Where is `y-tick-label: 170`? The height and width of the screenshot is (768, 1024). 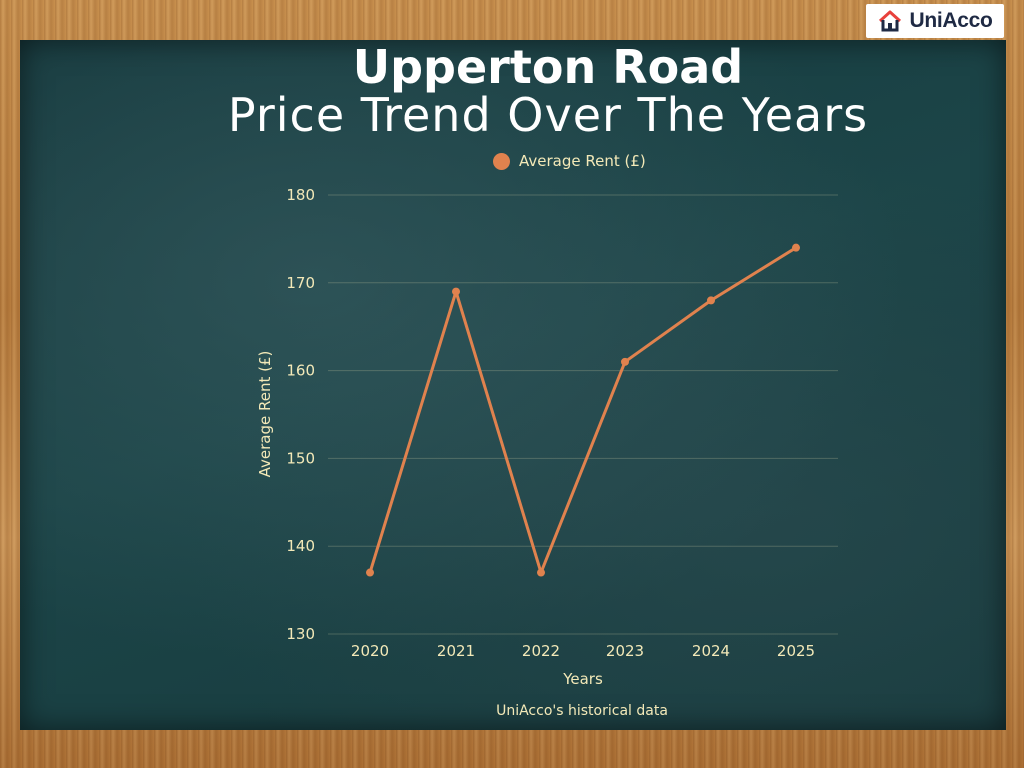 y-tick-label: 170 is located at coordinates (300, 283).